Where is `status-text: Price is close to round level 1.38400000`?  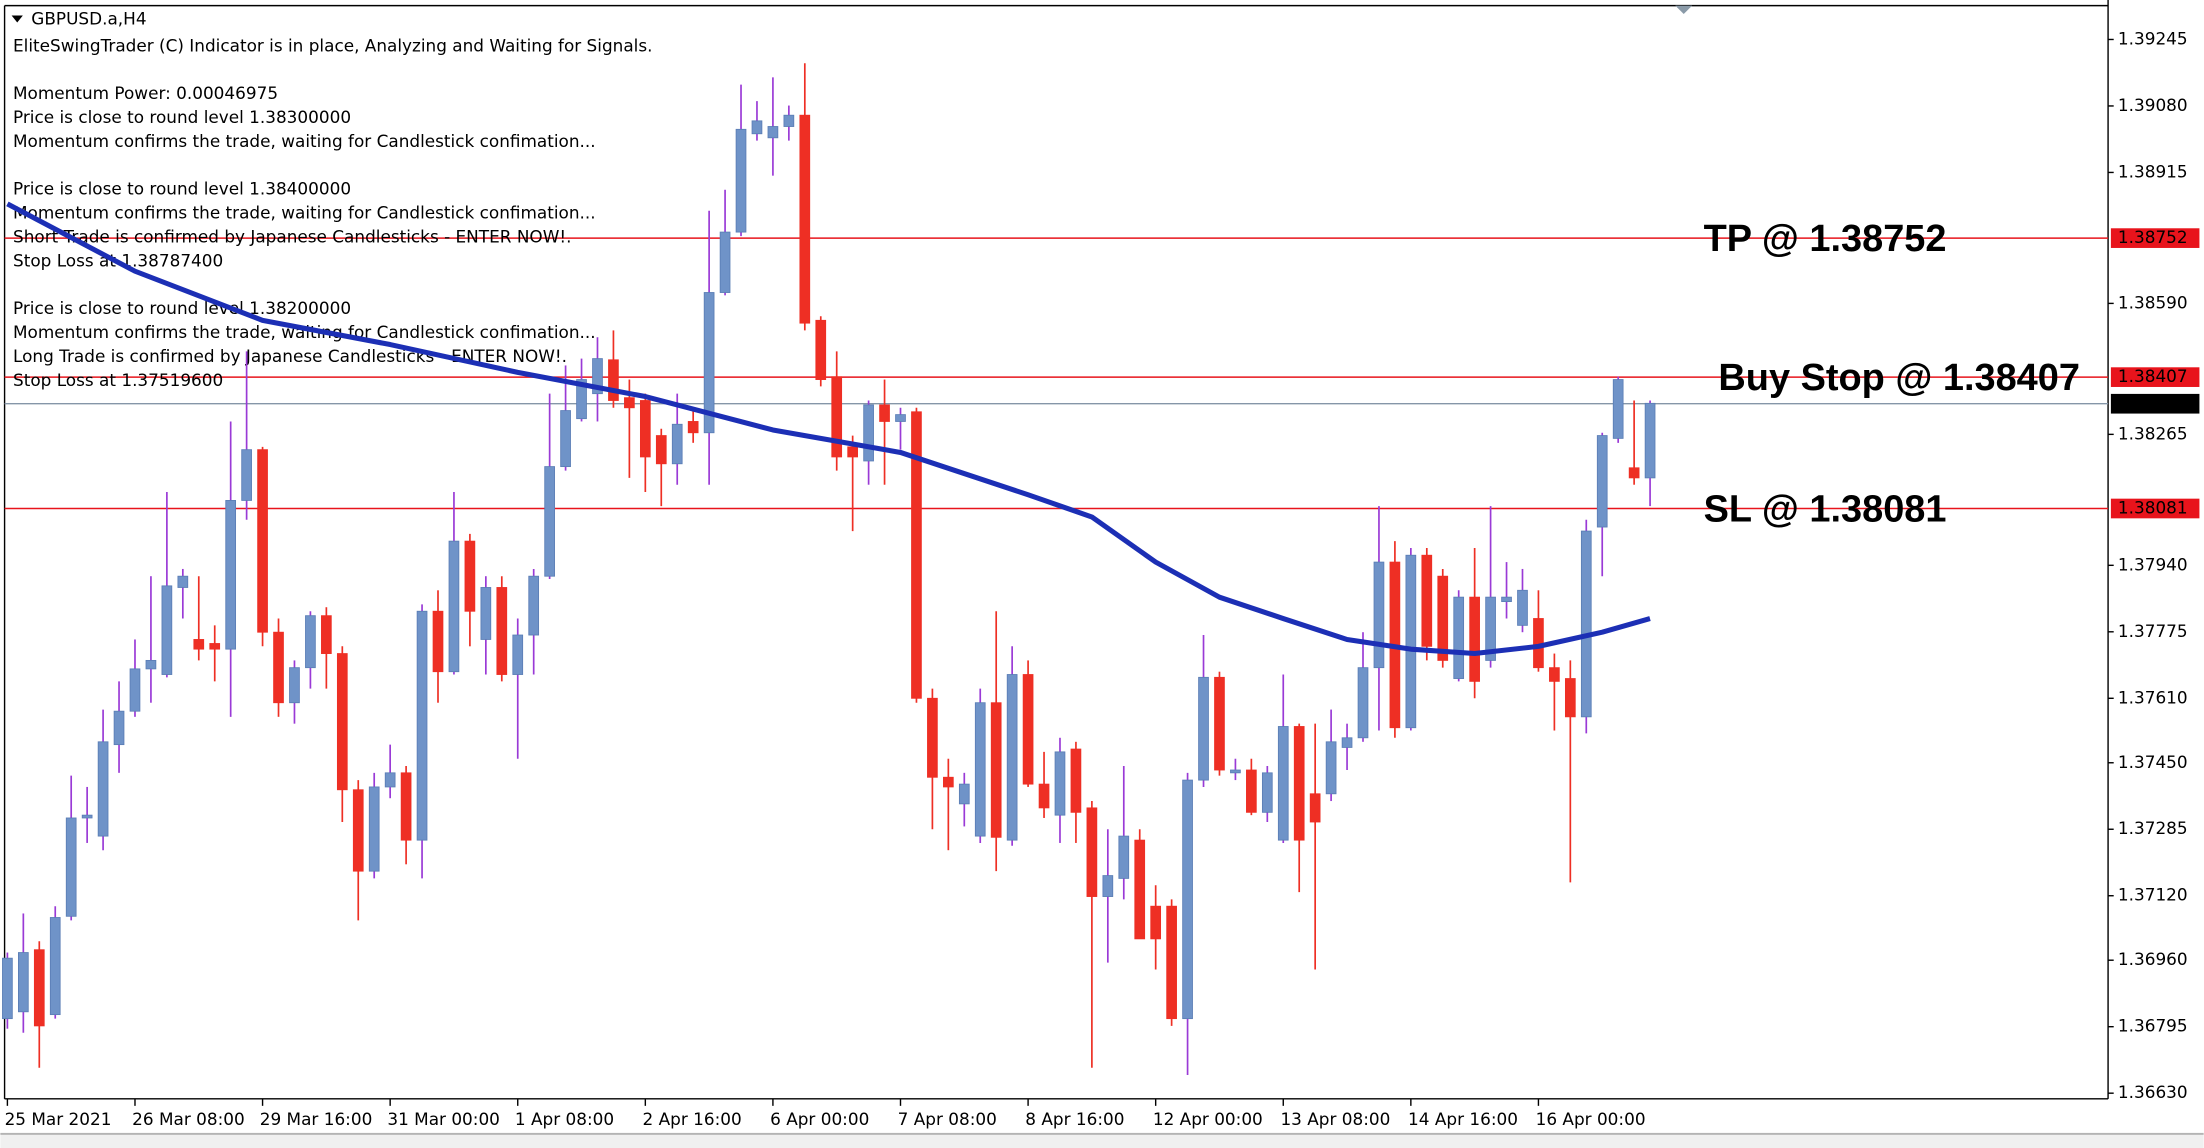 status-text: Price is close to round level 1.38400000 is located at coordinates (182, 189).